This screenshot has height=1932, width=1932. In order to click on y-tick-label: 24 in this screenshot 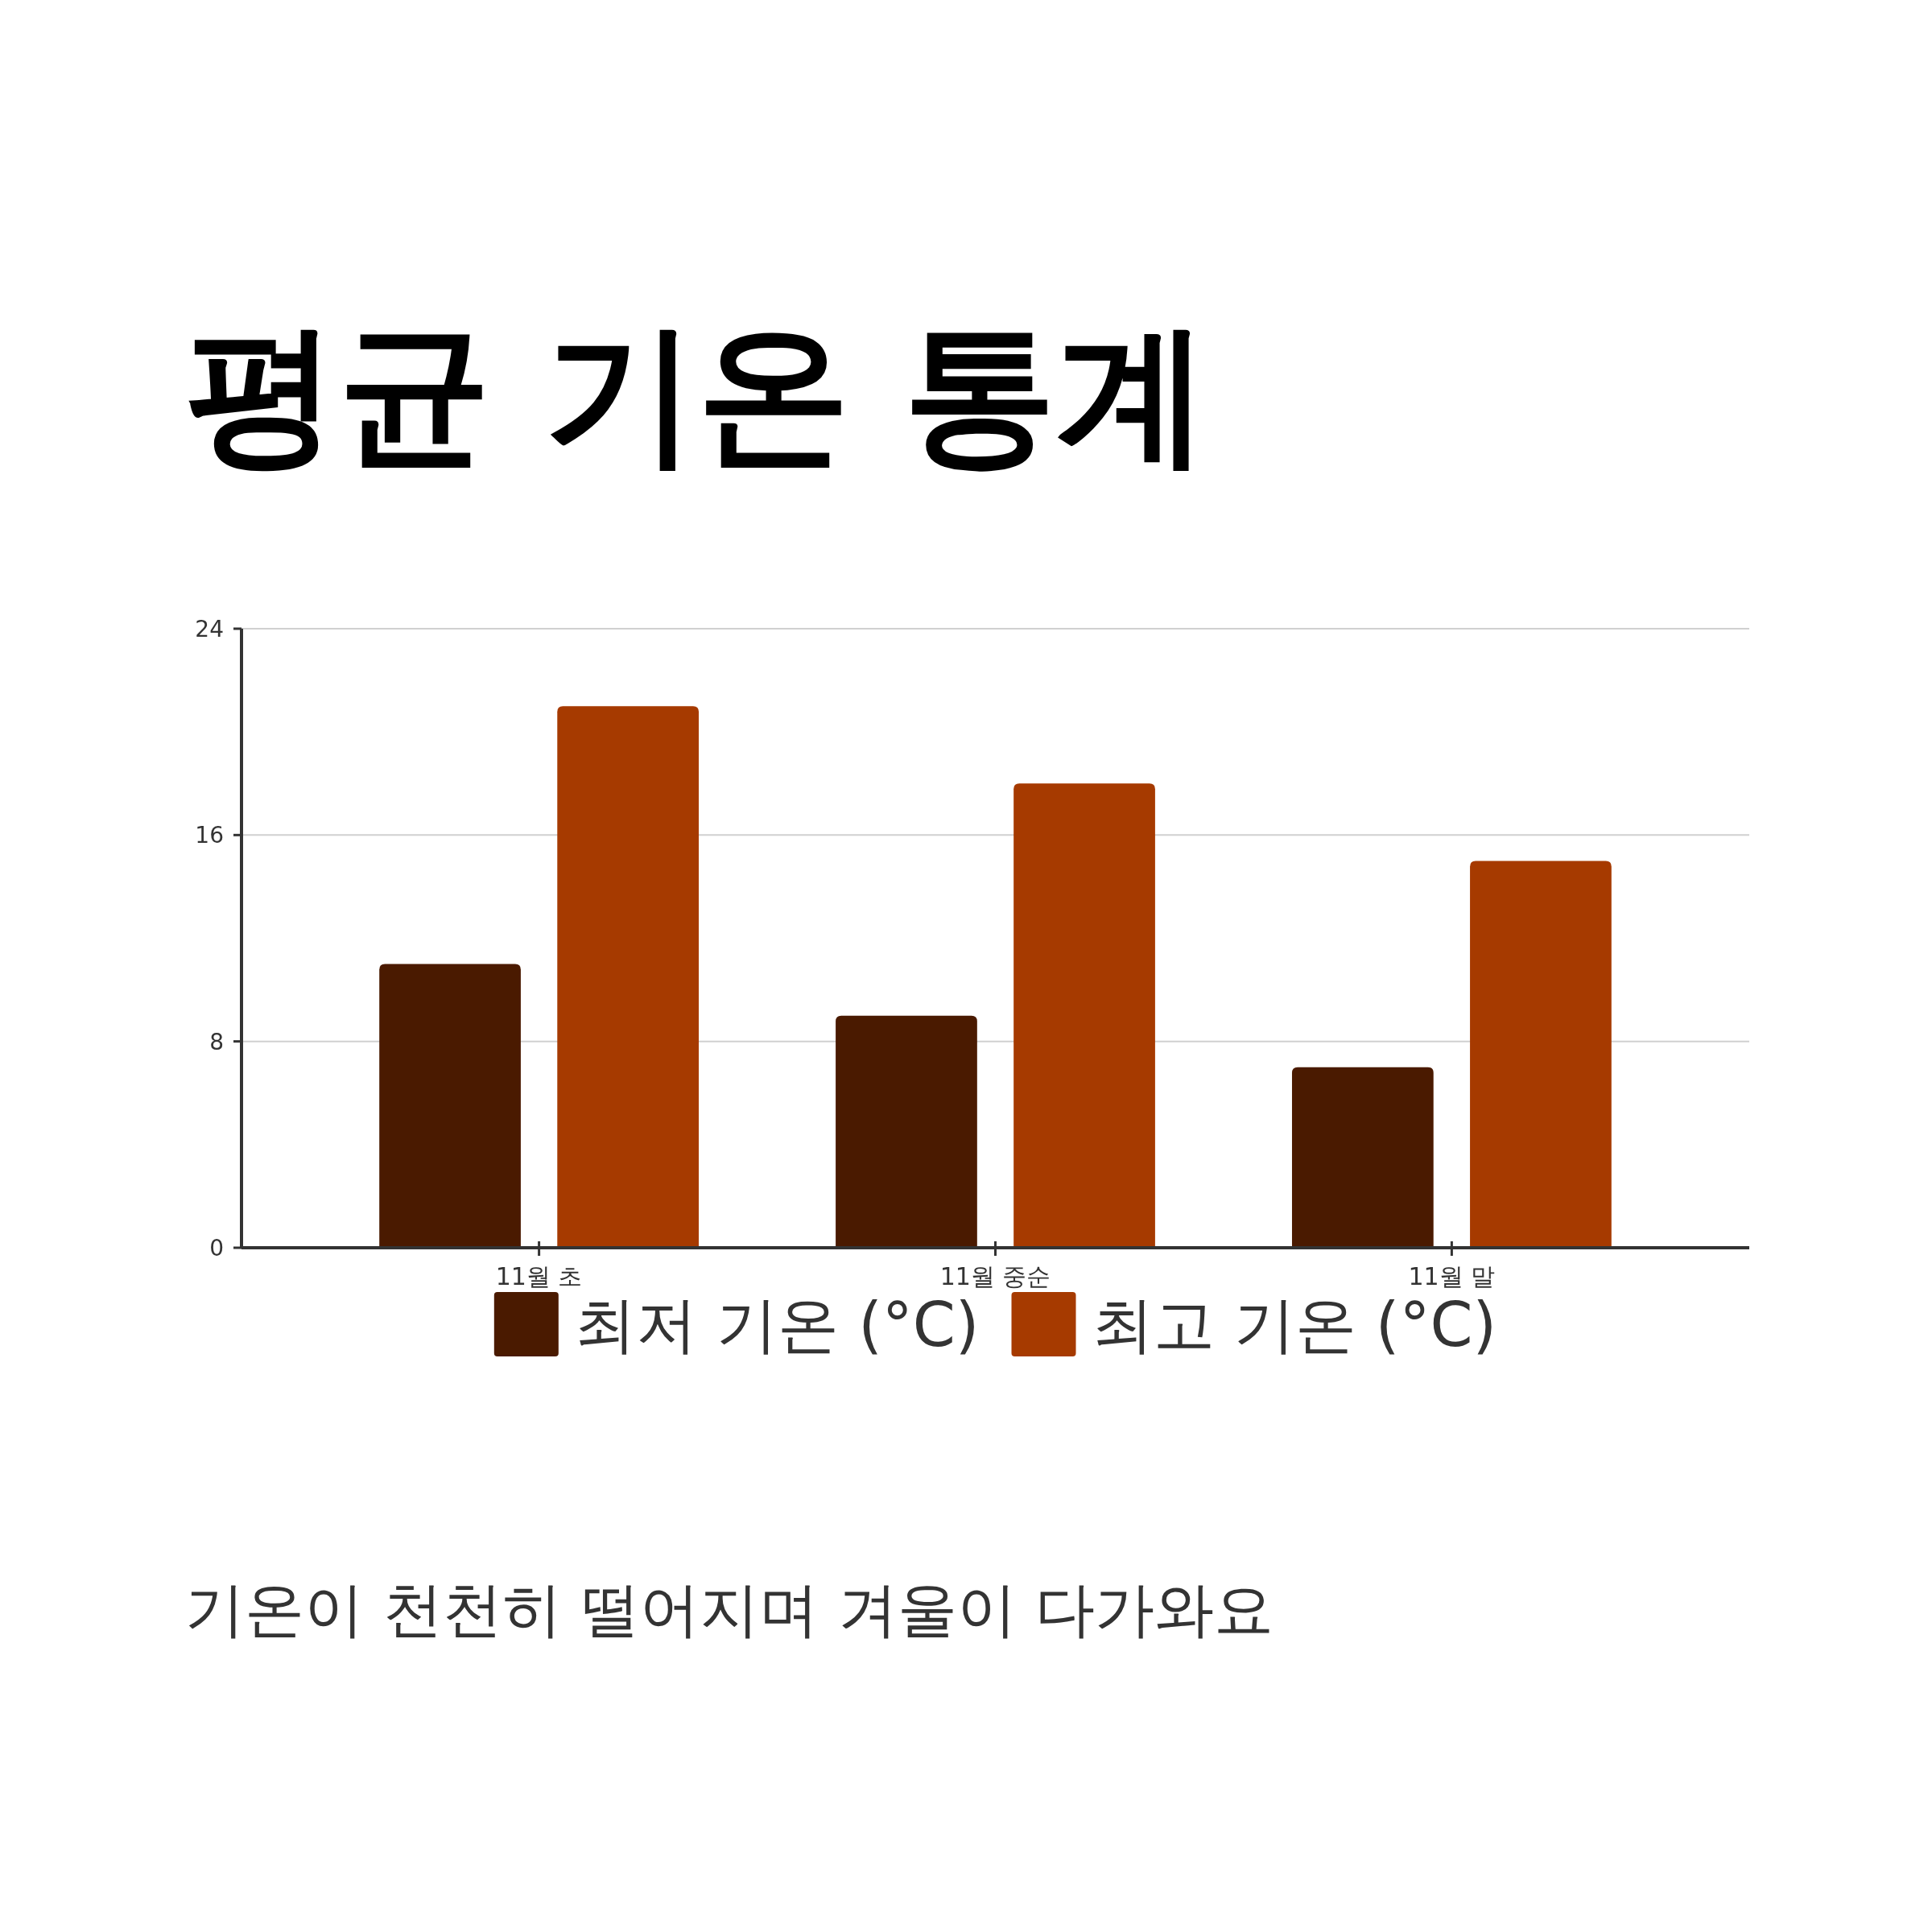, I will do `click(209, 629)`.